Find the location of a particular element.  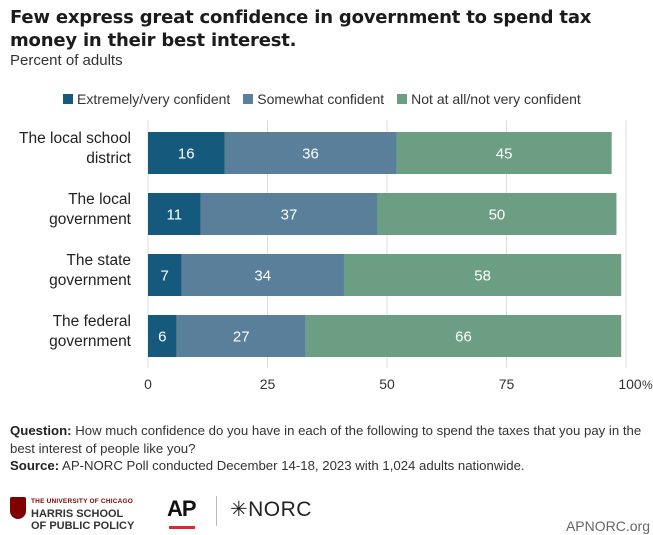

data-label: 36 is located at coordinates (310, 154).